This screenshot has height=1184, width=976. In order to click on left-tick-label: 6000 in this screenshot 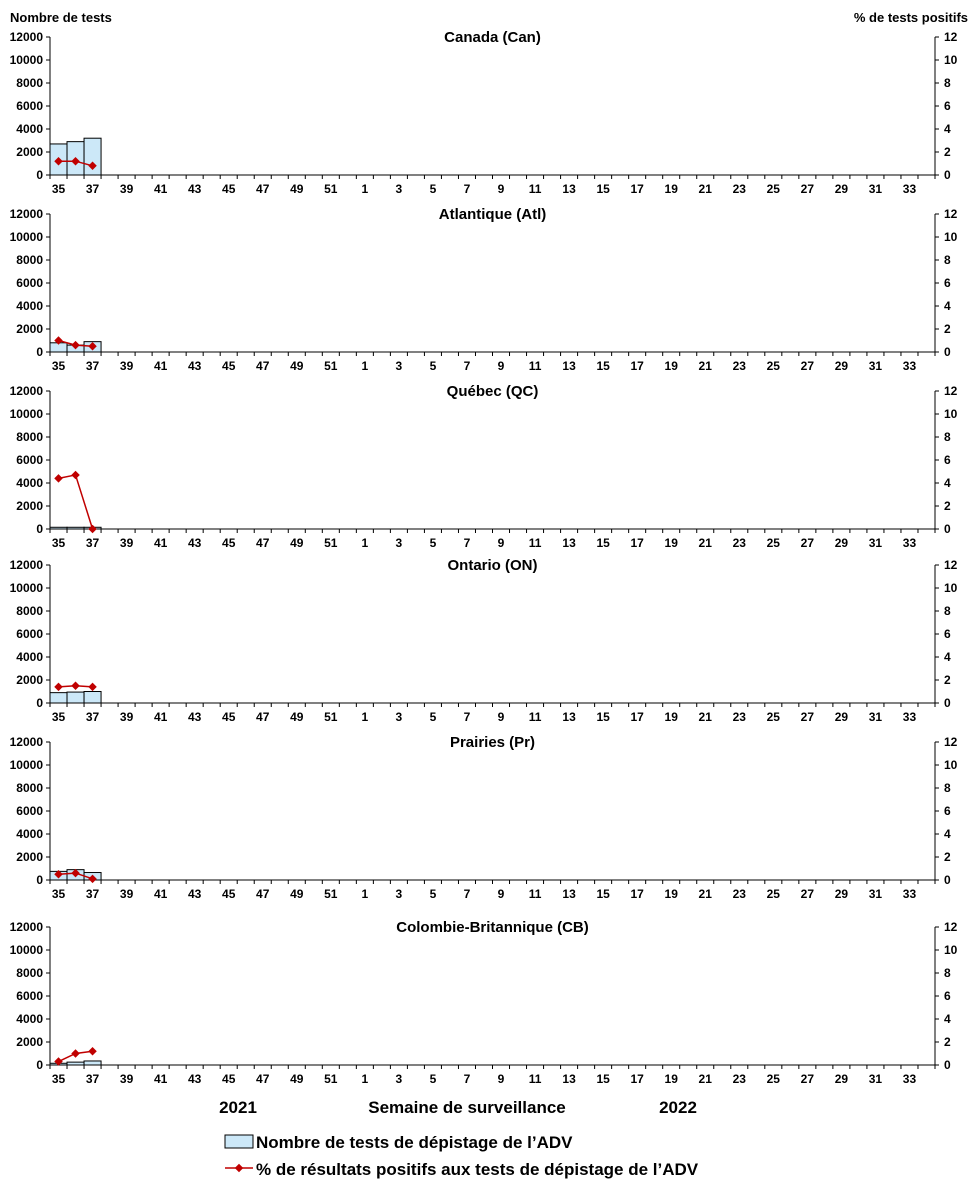, I will do `click(29, 811)`.